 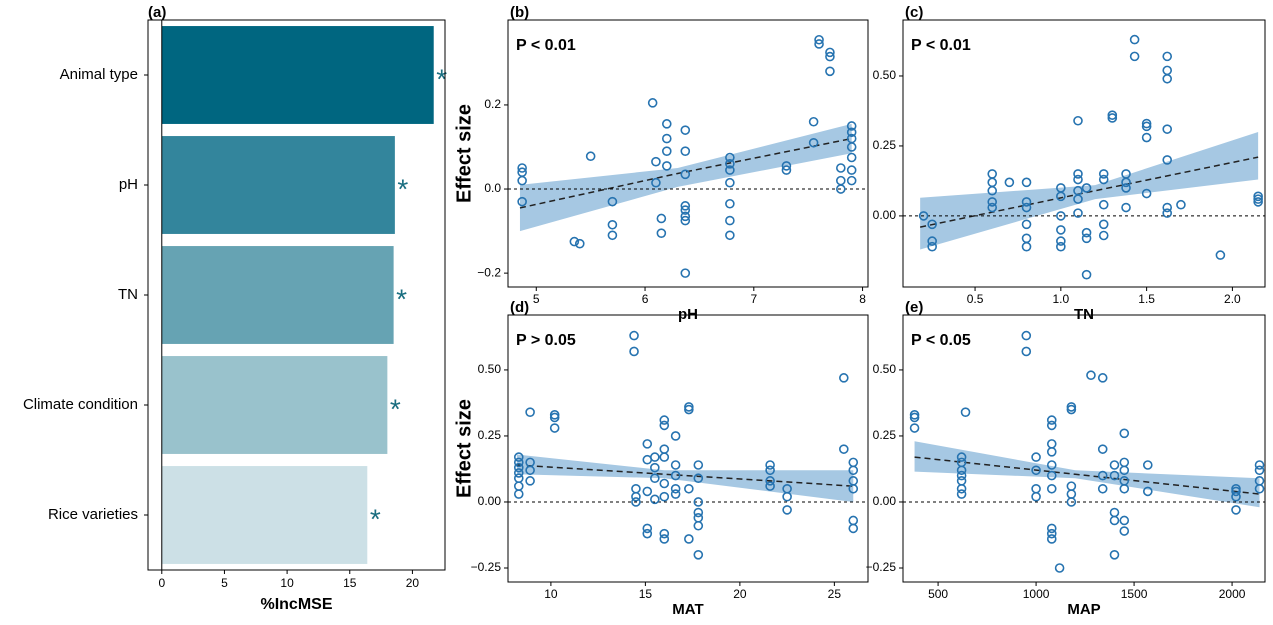 What do you see at coordinates (885, 75) in the screenshot?
I see `y-tick-label: 0.50` at bounding box center [885, 75].